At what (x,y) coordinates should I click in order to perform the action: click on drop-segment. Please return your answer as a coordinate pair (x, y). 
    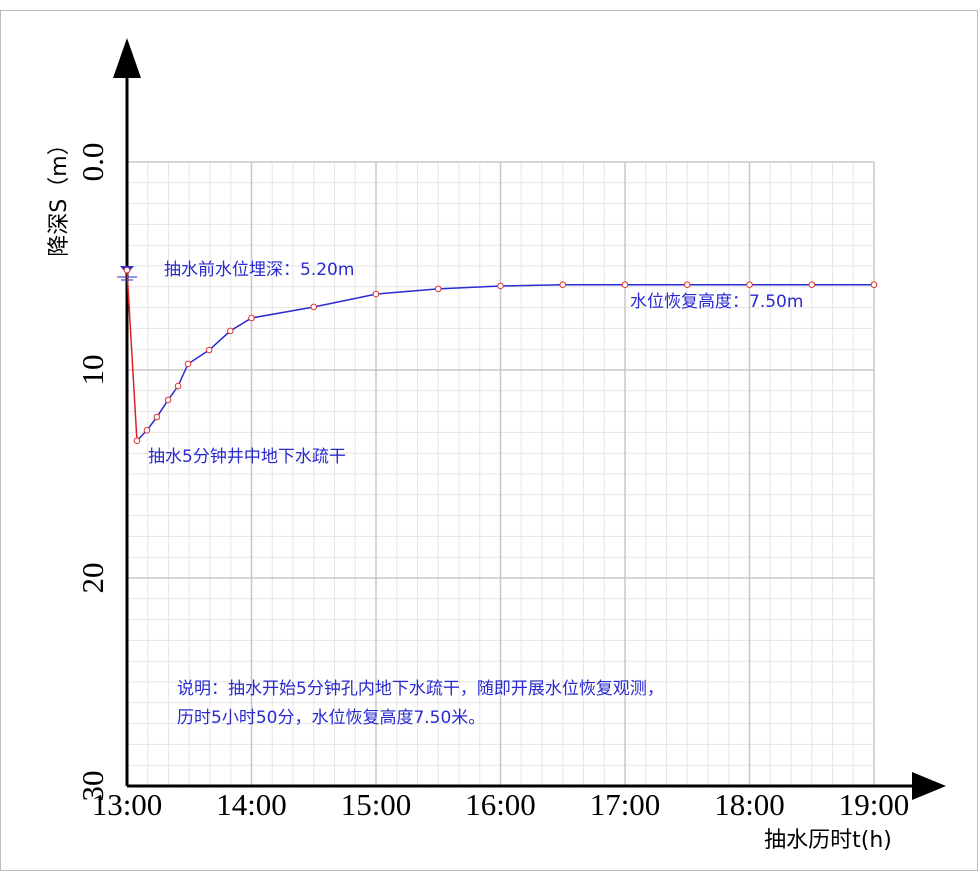
    Looking at the image, I should click on (132, 355).